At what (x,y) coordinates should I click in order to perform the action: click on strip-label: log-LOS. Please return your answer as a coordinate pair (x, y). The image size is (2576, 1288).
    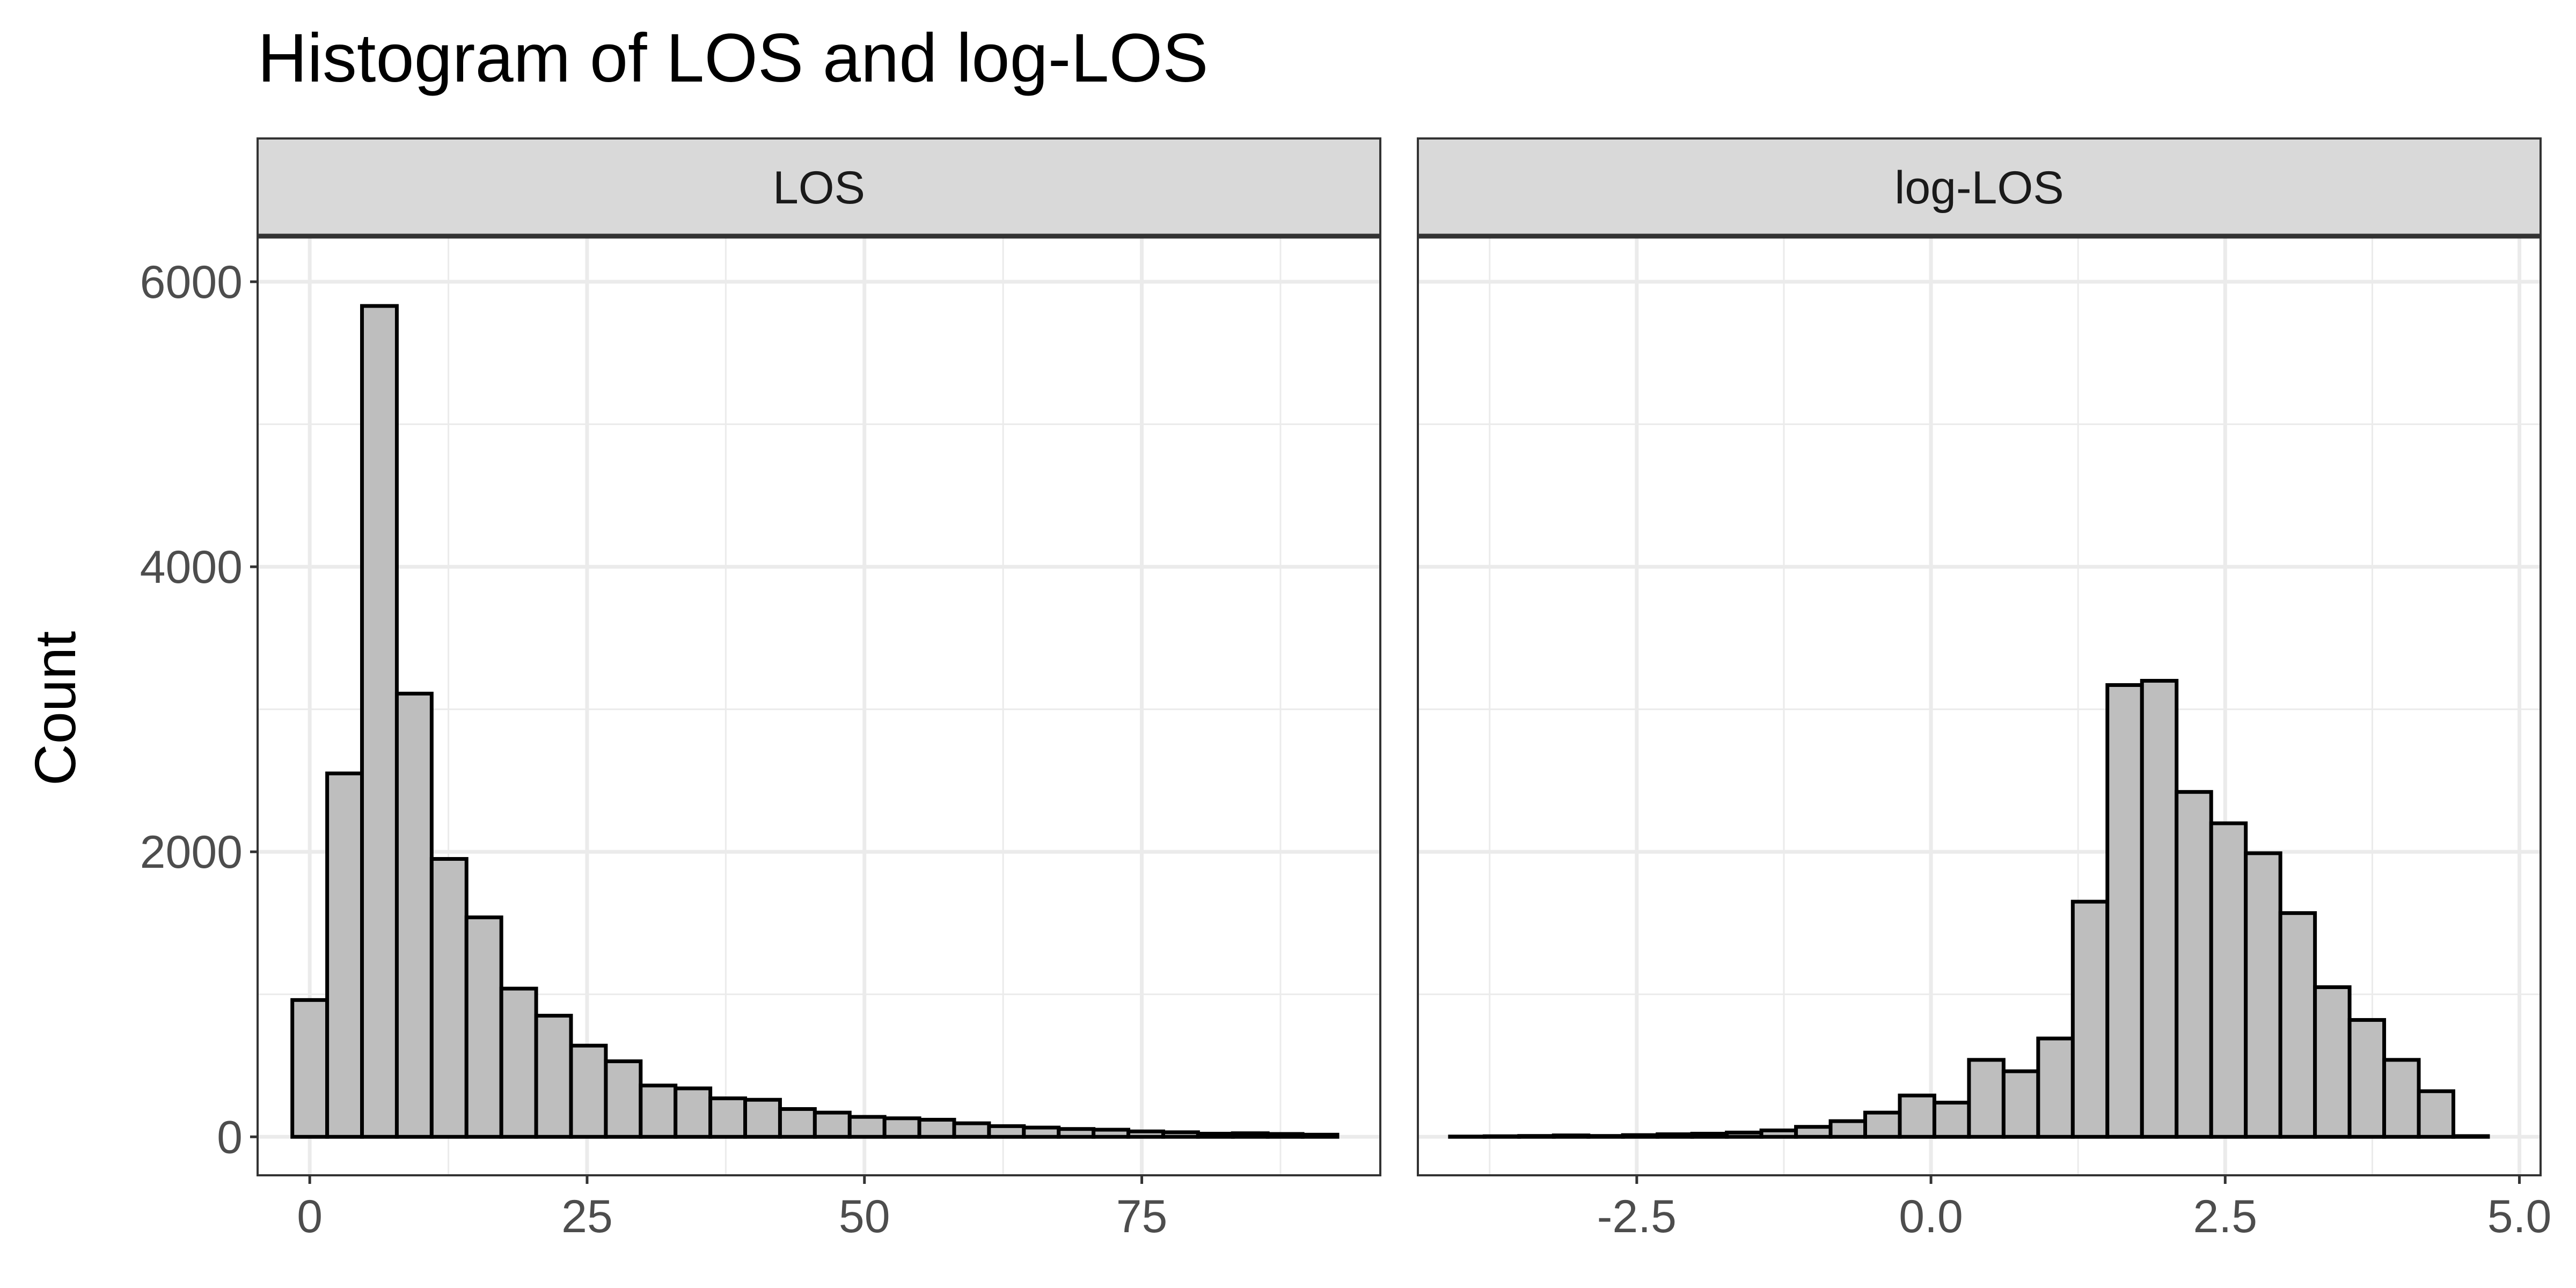
    Looking at the image, I should click on (1979, 188).